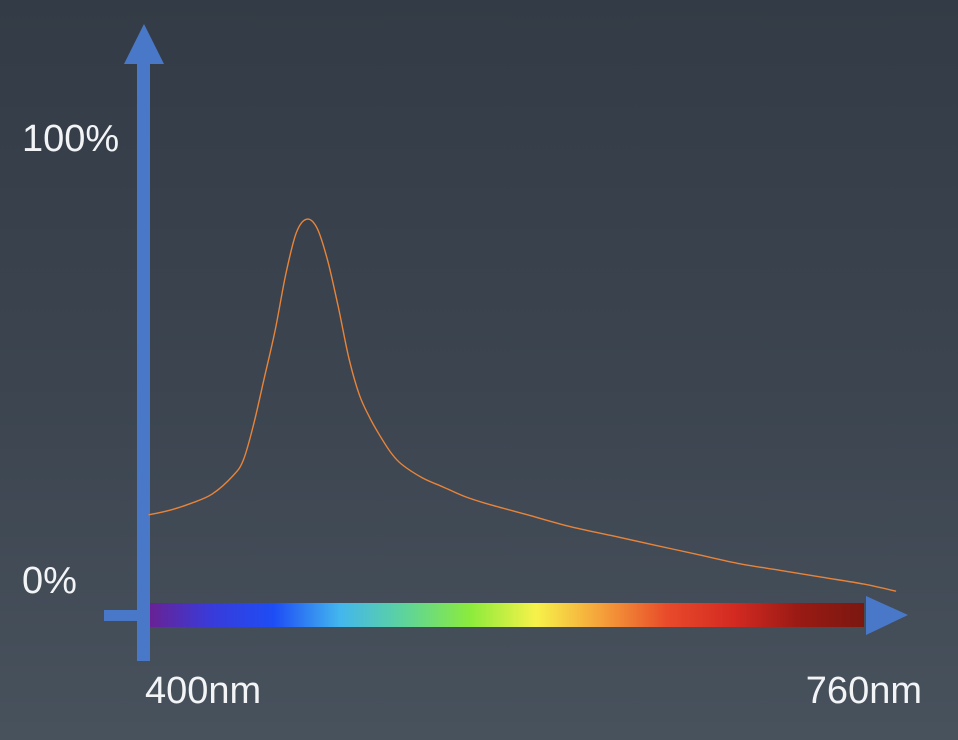 This screenshot has width=958, height=740. Describe the element at coordinates (70, 139) in the screenshot. I see `y-tick-label-100: 100%` at that location.